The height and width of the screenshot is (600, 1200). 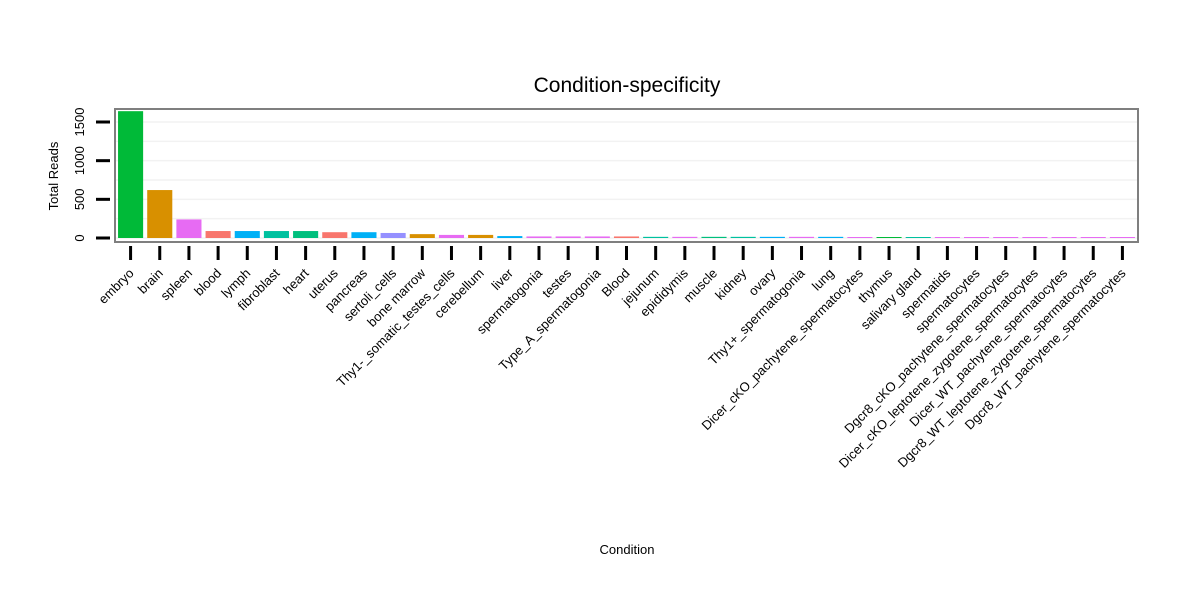 I want to click on x-axis-label: Condition, so click(x=627, y=549).